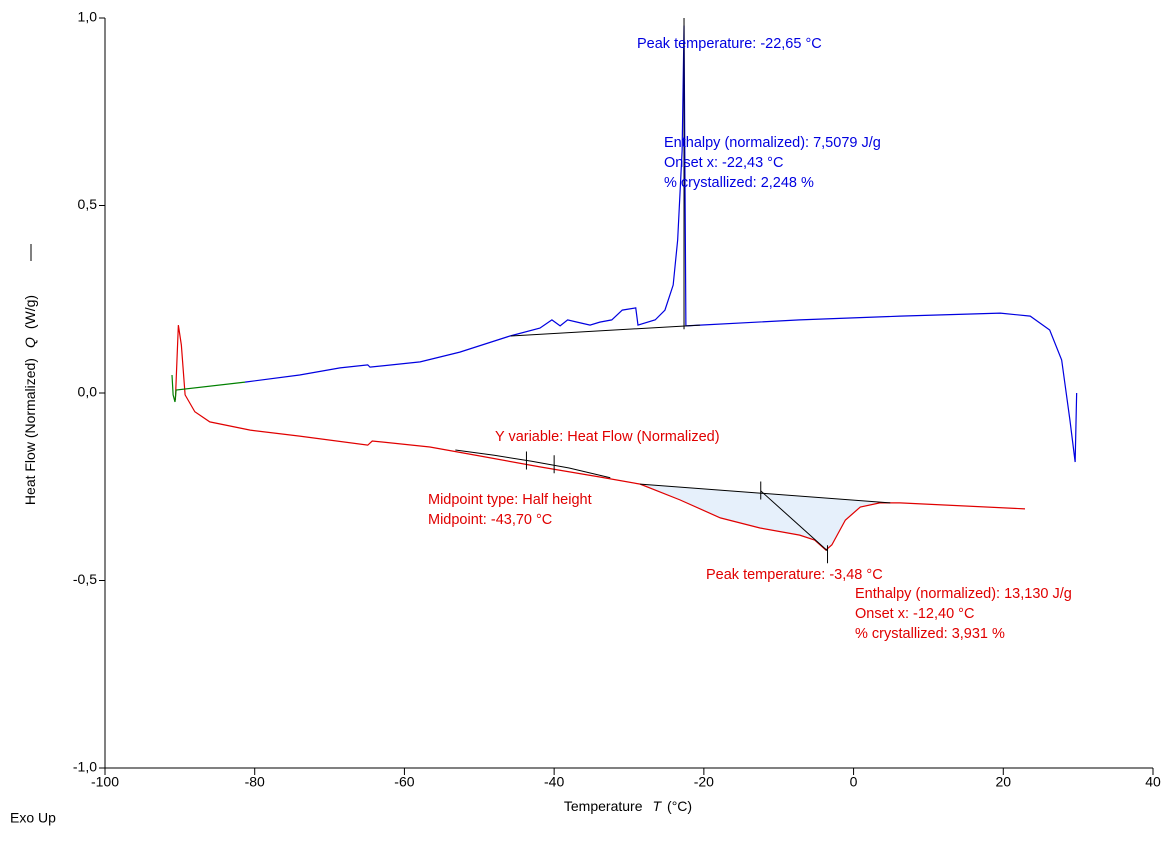 Image resolution: width=1166 pixels, height=850 pixels. Describe the element at coordinates (208, 388) in the screenshot. I see `curve` at that location.